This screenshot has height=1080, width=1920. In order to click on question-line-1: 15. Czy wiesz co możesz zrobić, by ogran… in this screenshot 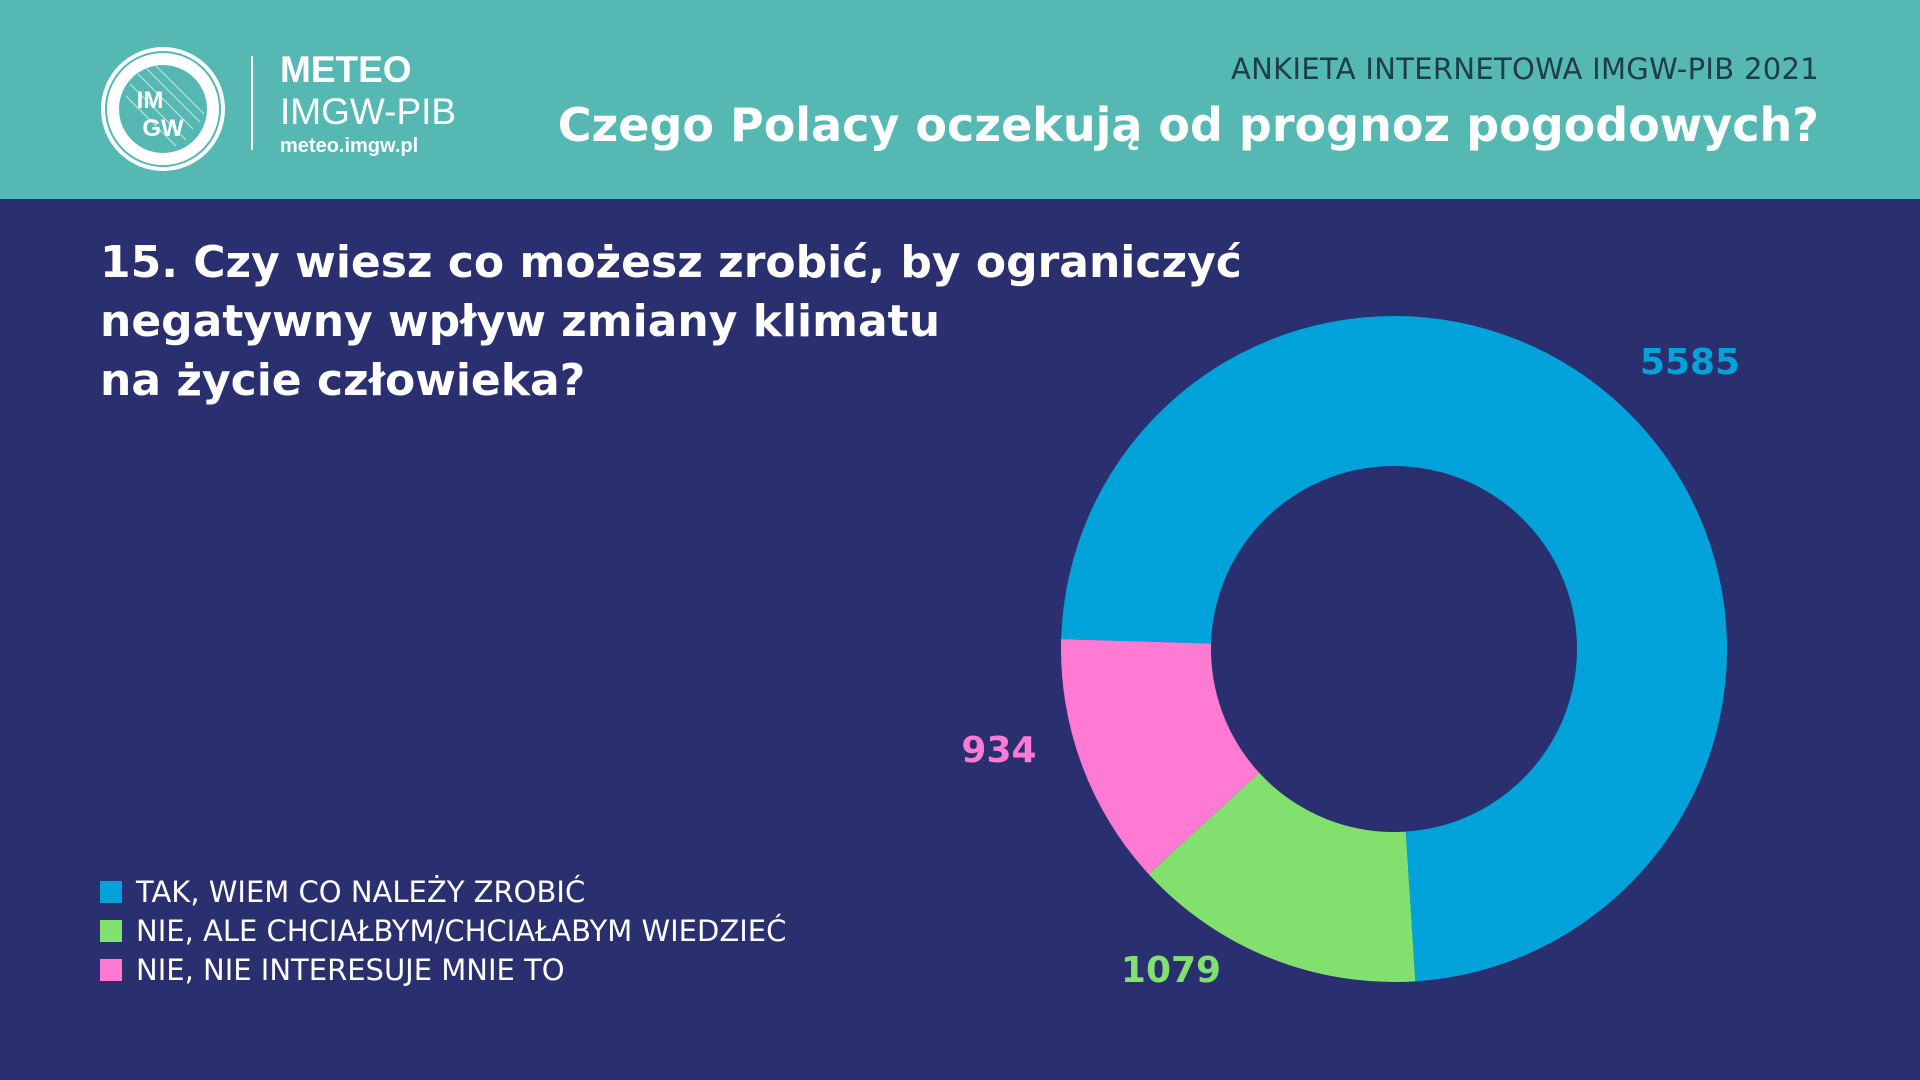, I will do `click(671, 262)`.